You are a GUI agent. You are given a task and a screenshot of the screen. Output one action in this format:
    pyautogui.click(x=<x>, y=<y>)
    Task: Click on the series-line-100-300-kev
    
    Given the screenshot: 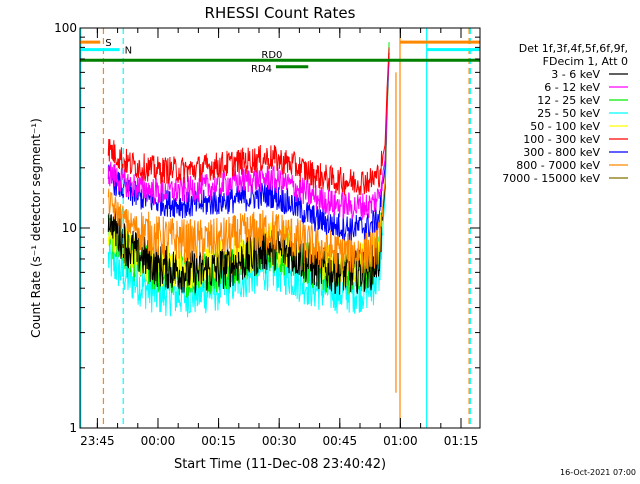 What is the action you would take?
    pyautogui.click(x=248, y=122)
    